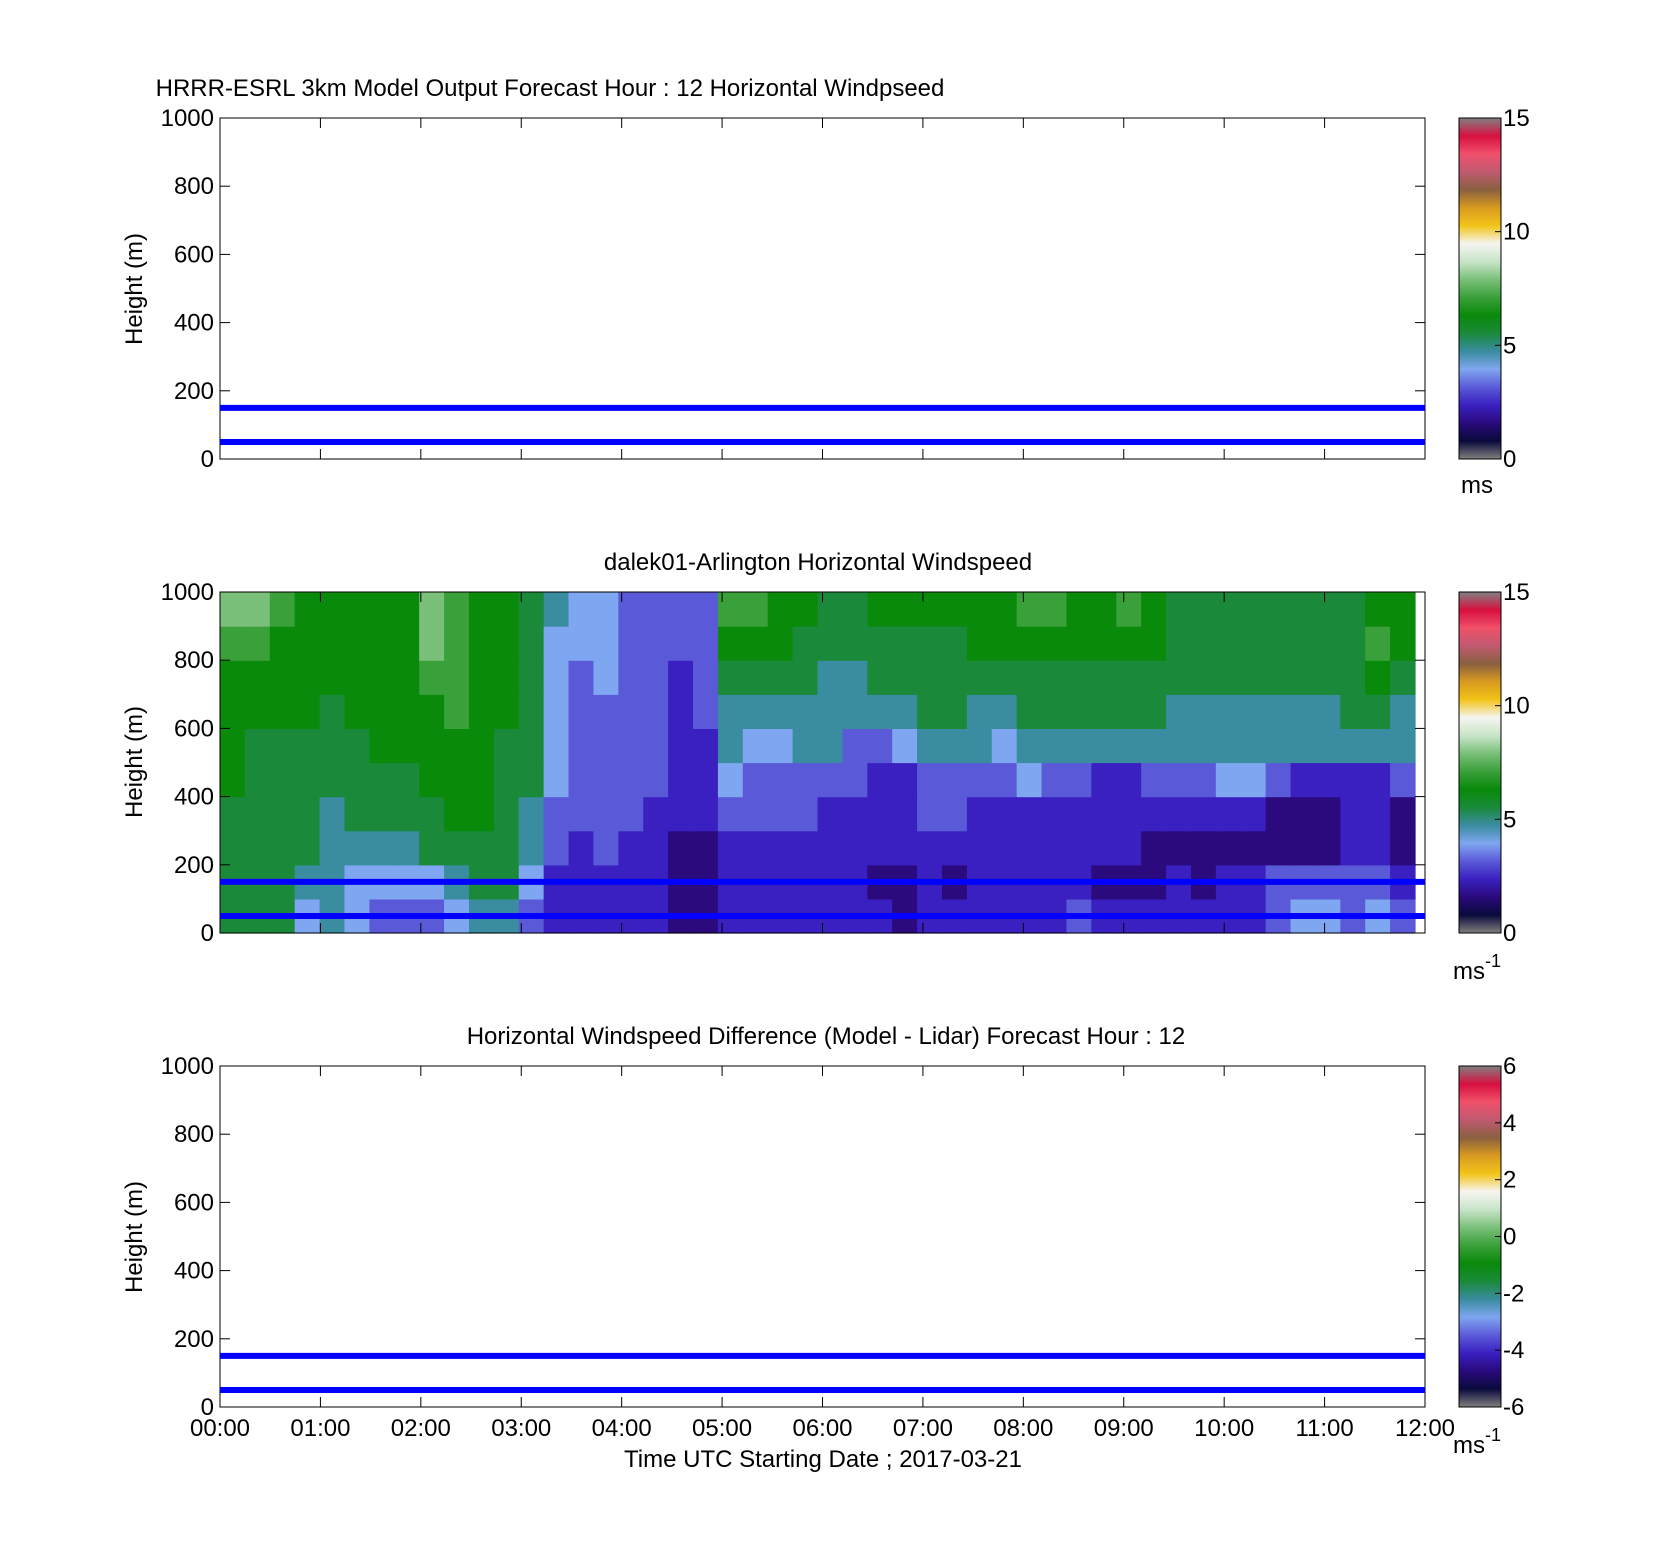 This screenshot has height=1561, width=1680. Describe the element at coordinates (1023, 1428) in the screenshot. I see `x-tick-label: 08:00` at that location.